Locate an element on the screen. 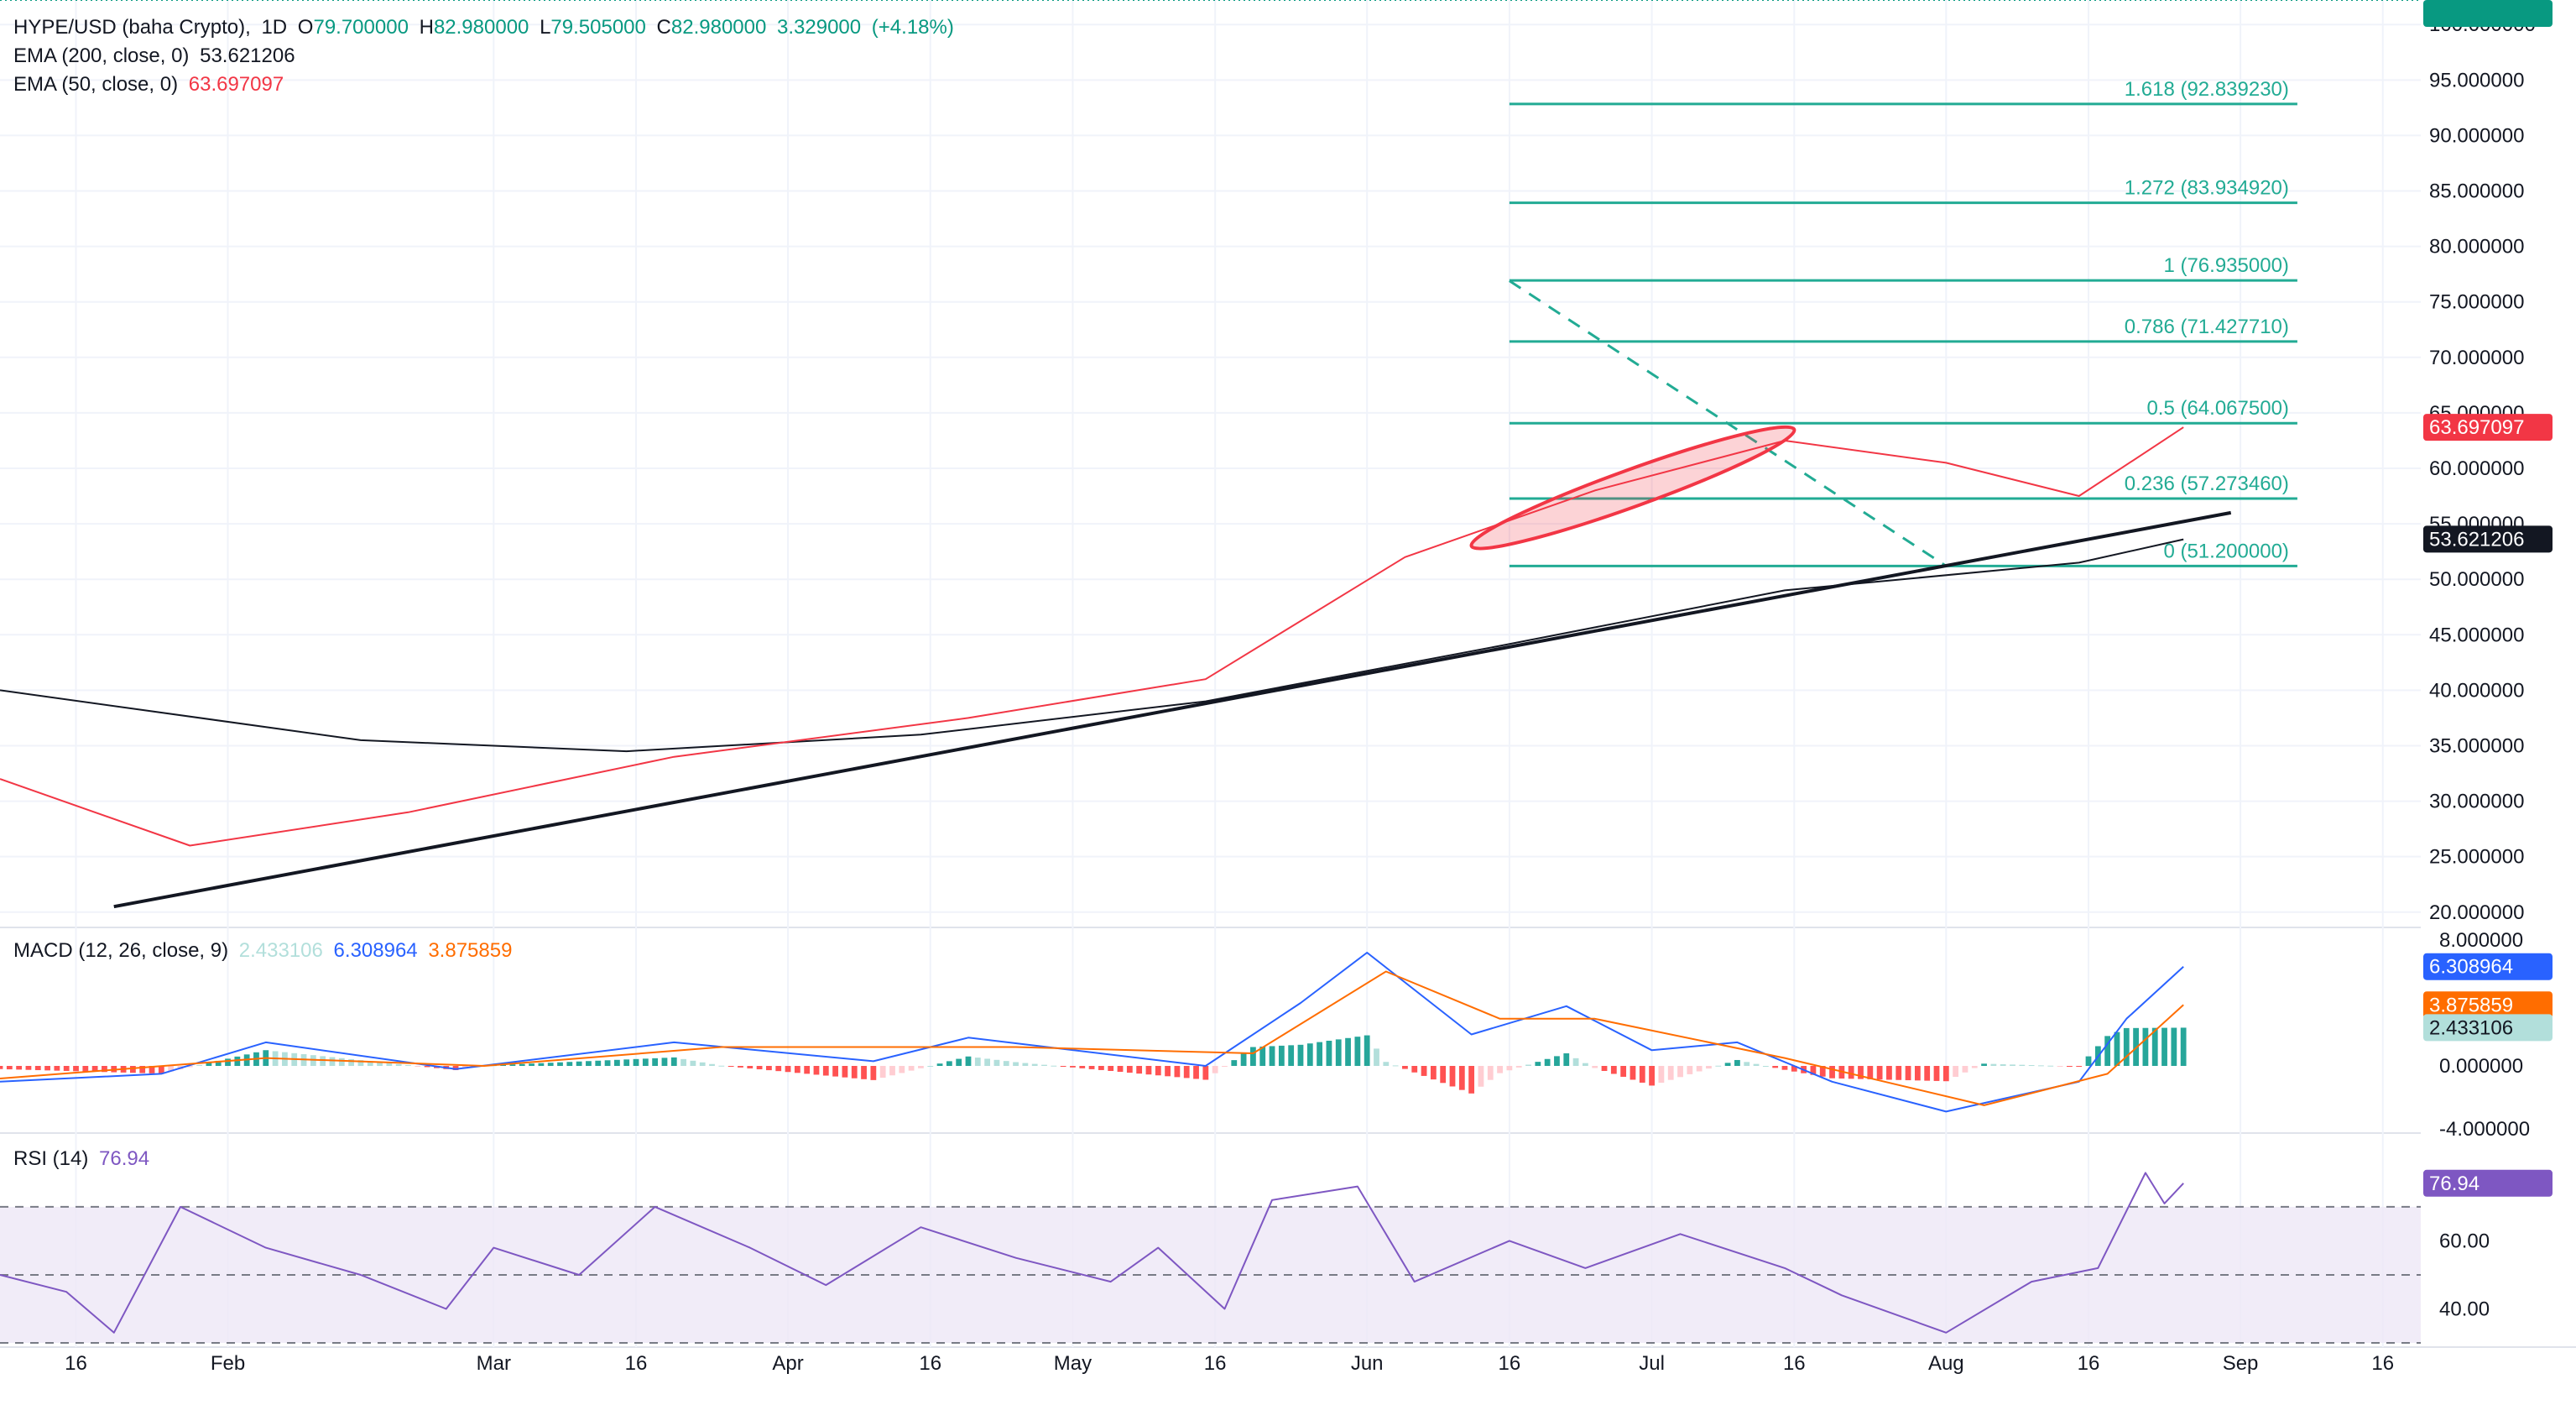  ema200-badge-bg is located at coordinates (2488, 539).